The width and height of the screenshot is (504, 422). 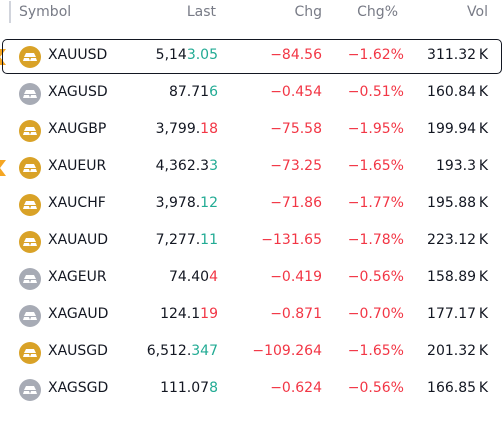 I want to click on watchlist-row: XAGAUD 124.119 −0.871 −0.70% 177.17 K, so click(x=252, y=315).